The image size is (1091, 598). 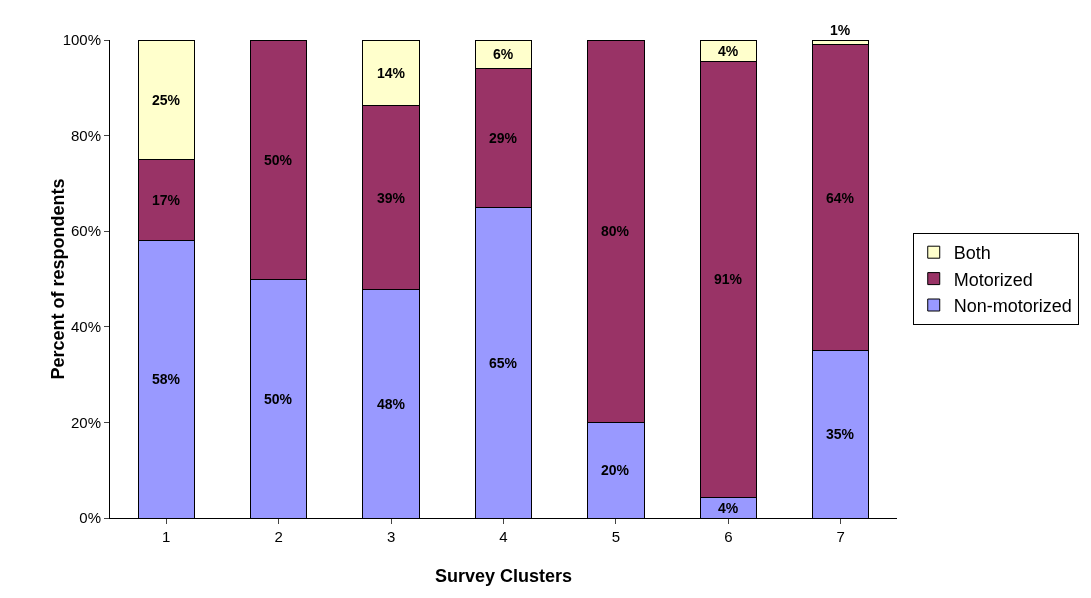 What do you see at coordinates (503, 363) in the screenshot?
I see `data-label: 65%` at bounding box center [503, 363].